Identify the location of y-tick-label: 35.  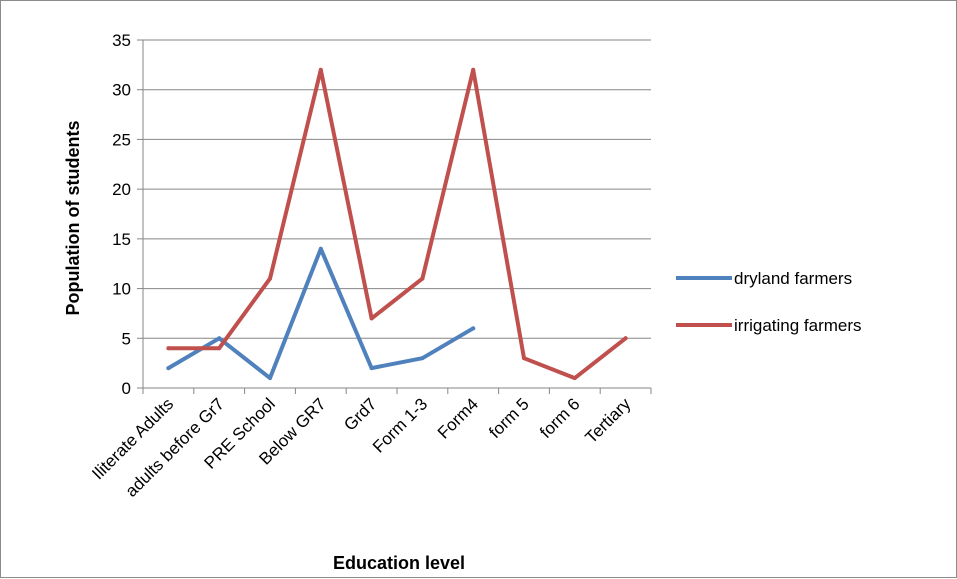
(121, 40).